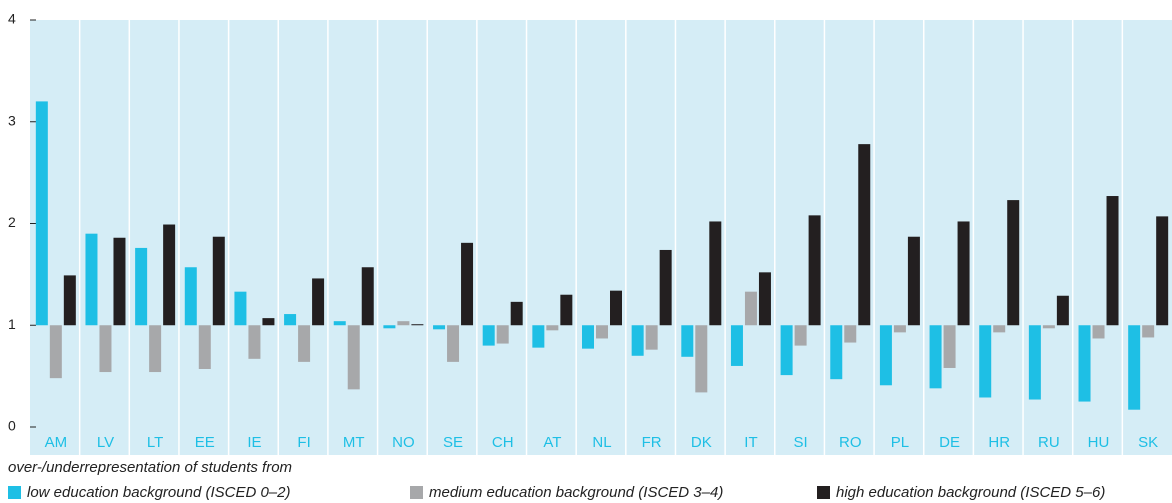  I want to click on x-tick-label: SI, so click(801, 442).